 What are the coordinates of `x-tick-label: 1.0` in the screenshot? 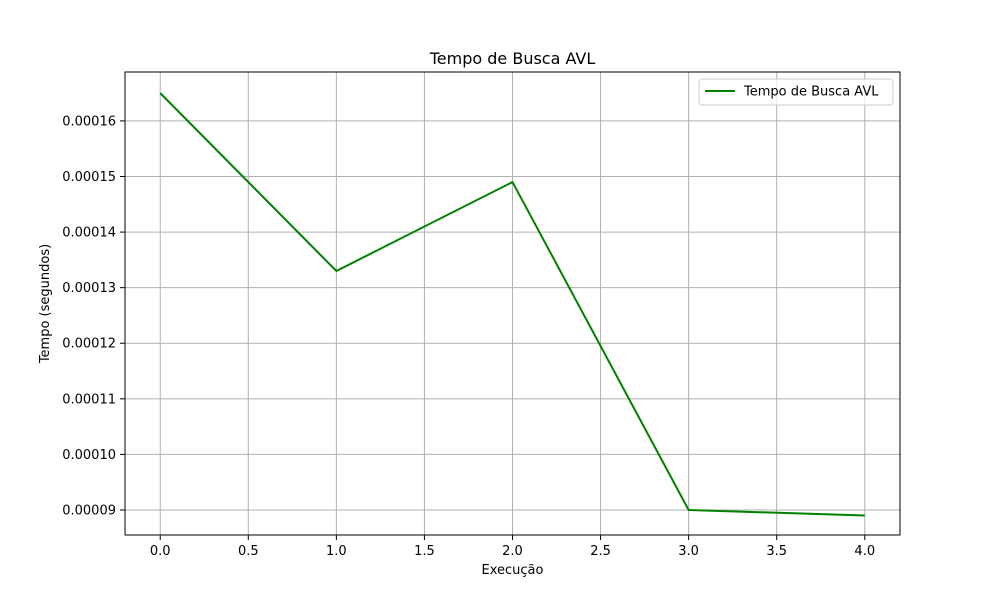 It's located at (336, 551).